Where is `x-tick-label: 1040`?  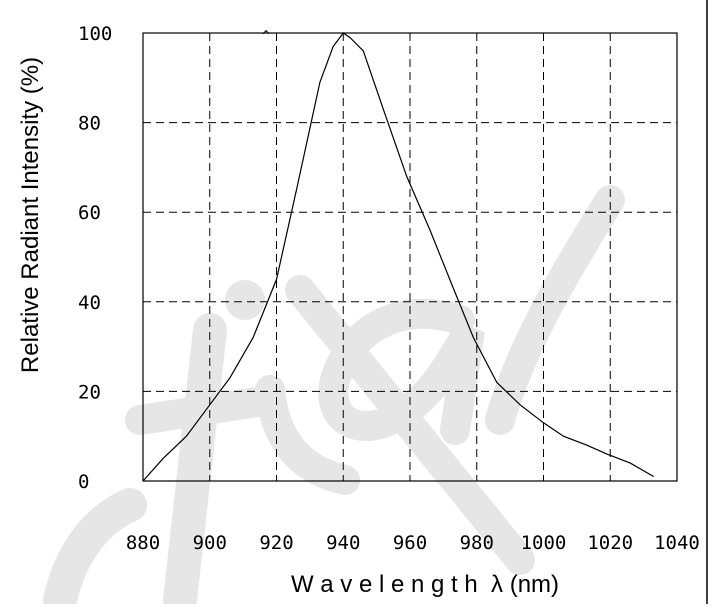
x-tick-label: 1040 is located at coordinates (677, 543).